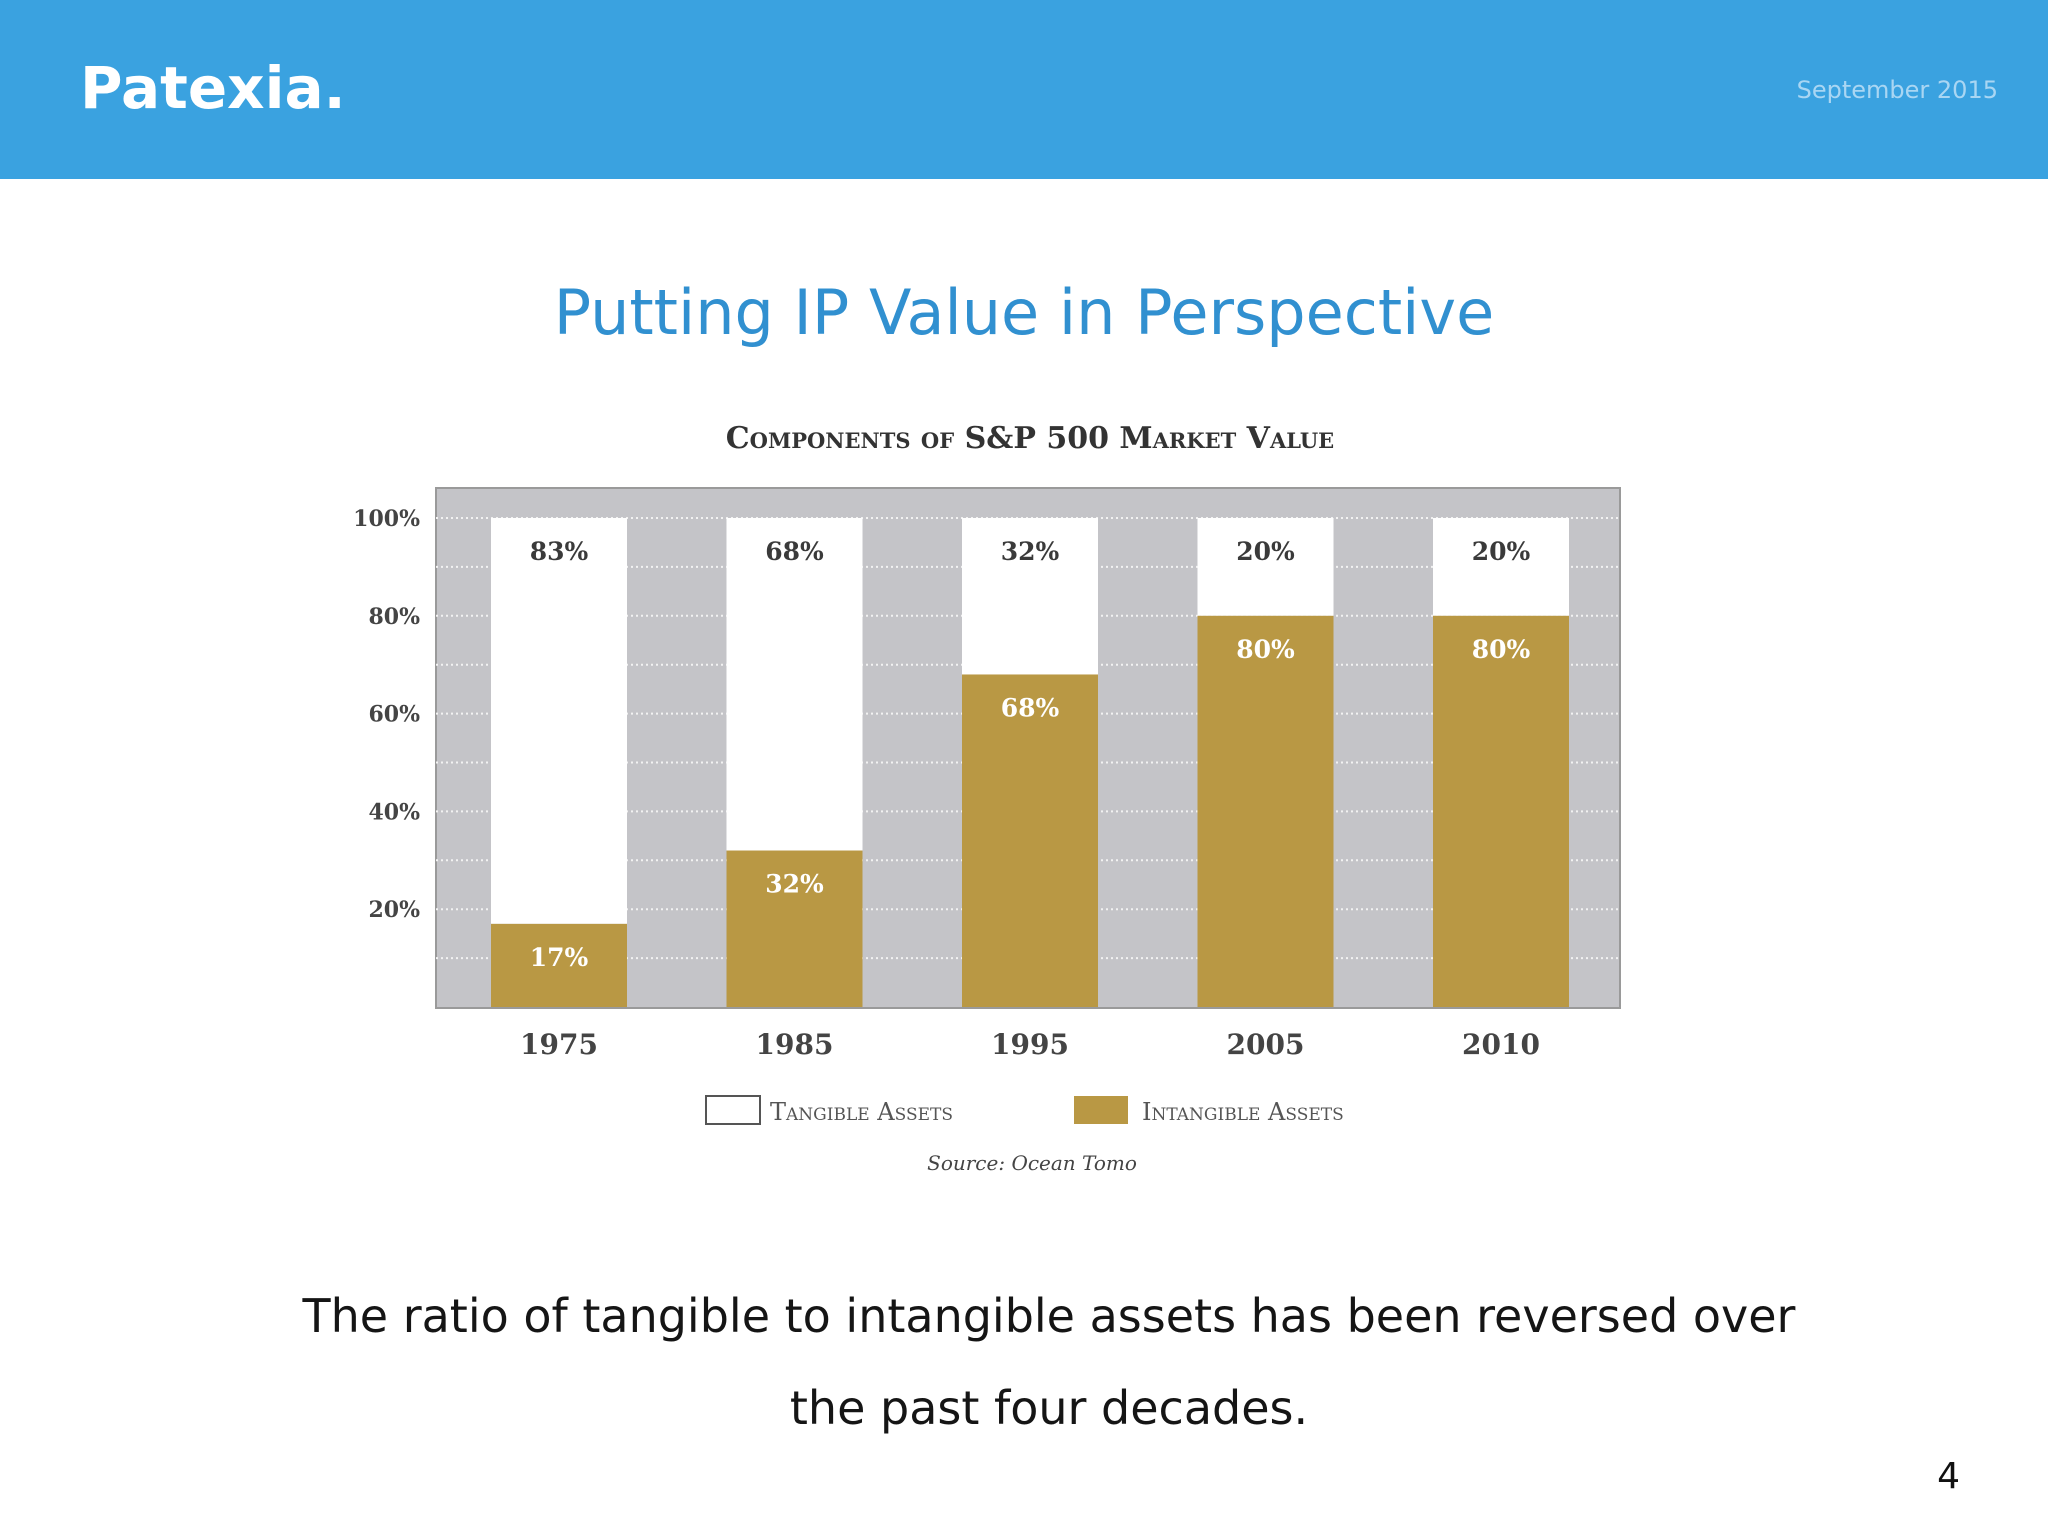  Describe the element at coordinates (1030, 707) in the screenshot. I see `data-label-intangible: 68%` at that location.